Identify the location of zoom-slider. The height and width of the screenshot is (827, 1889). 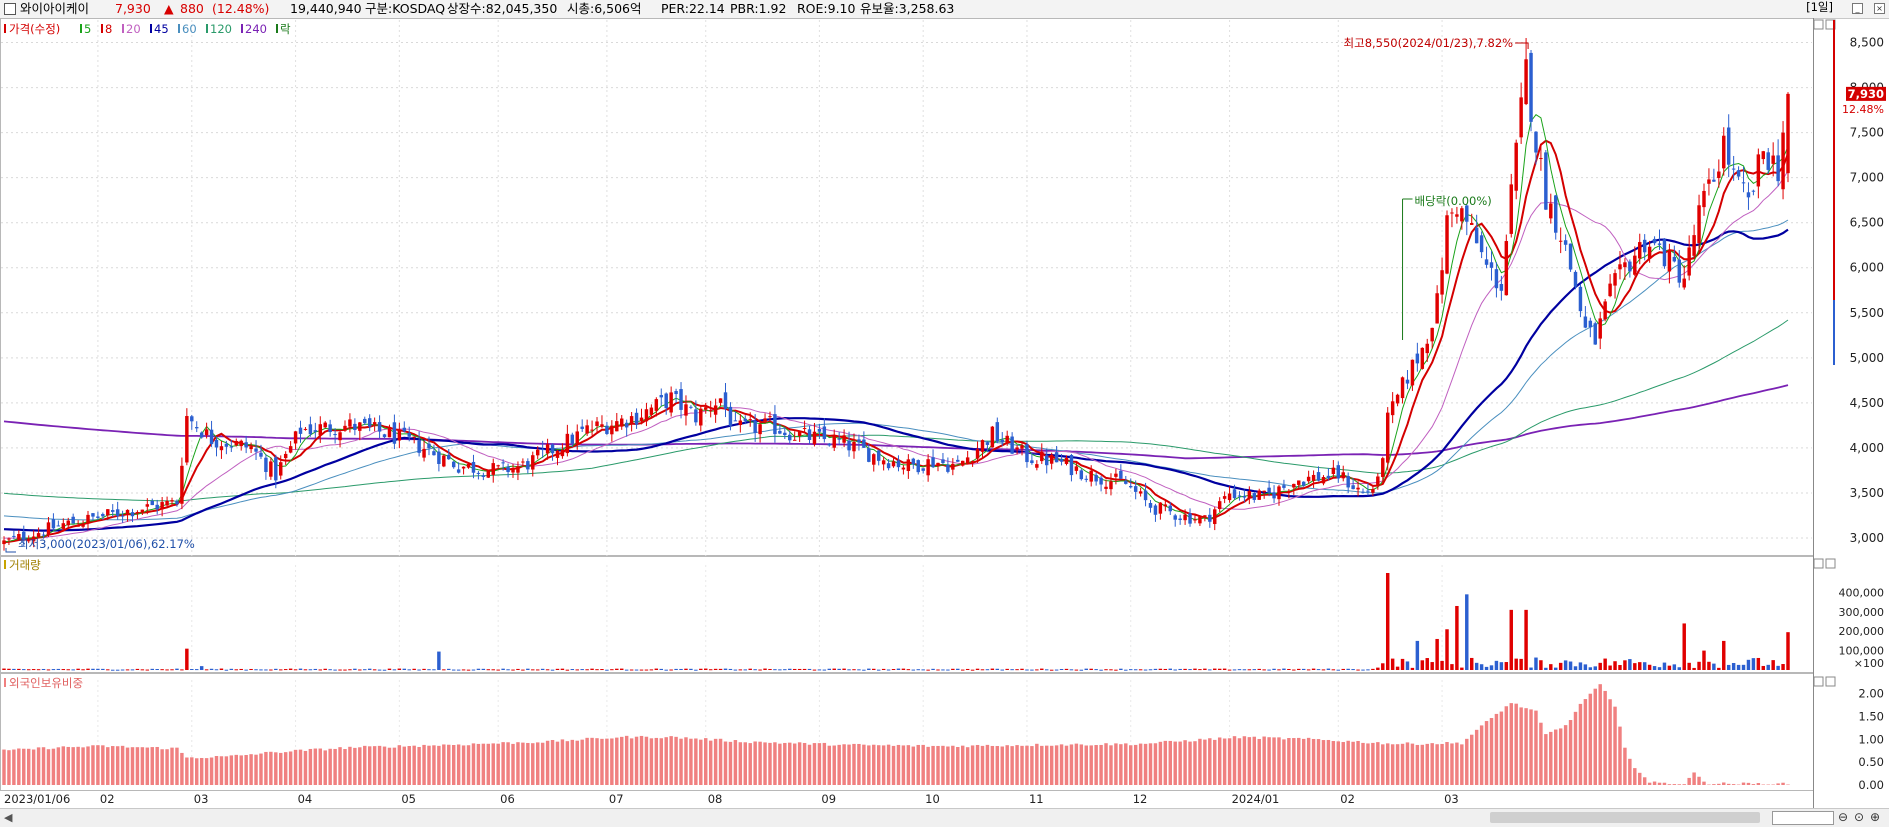
(1803, 818).